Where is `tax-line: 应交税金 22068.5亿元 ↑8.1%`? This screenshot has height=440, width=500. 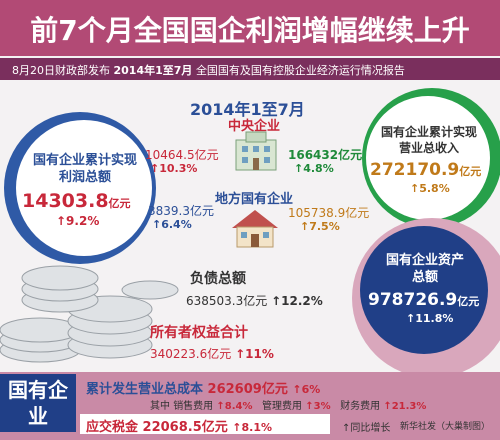
tax-line: 应交税金 22068.5亿元 ↑8.1% is located at coordinates (179, 425).